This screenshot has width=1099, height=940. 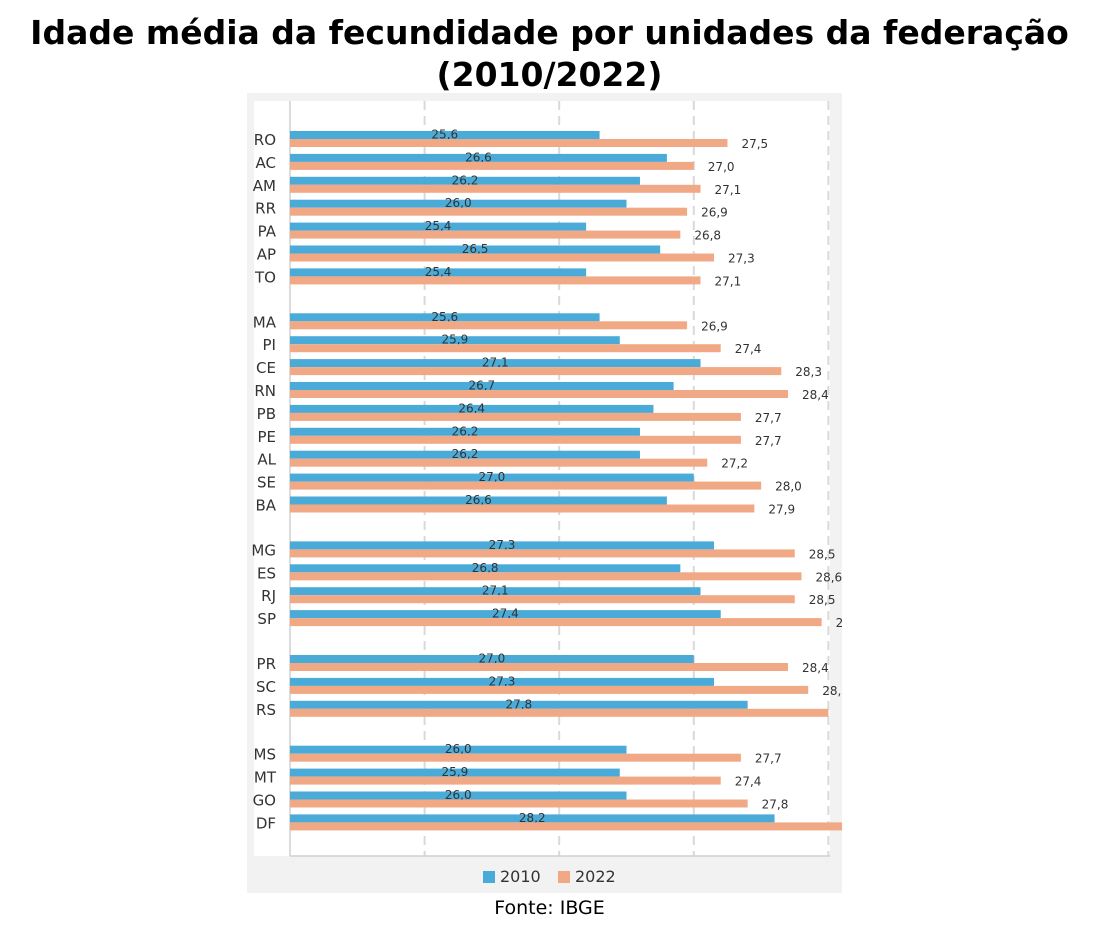 I want to click on data-label-2010: 26,5, so click(x=475, y=249).